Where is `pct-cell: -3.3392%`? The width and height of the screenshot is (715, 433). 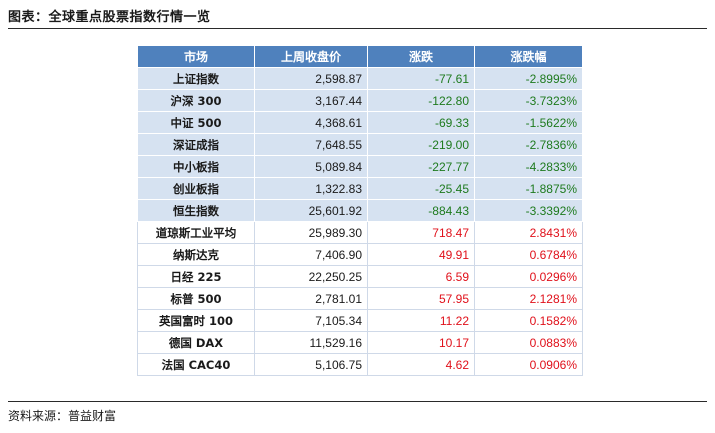
pct-cell: -3.3392% is located at coordinates (528, 210).